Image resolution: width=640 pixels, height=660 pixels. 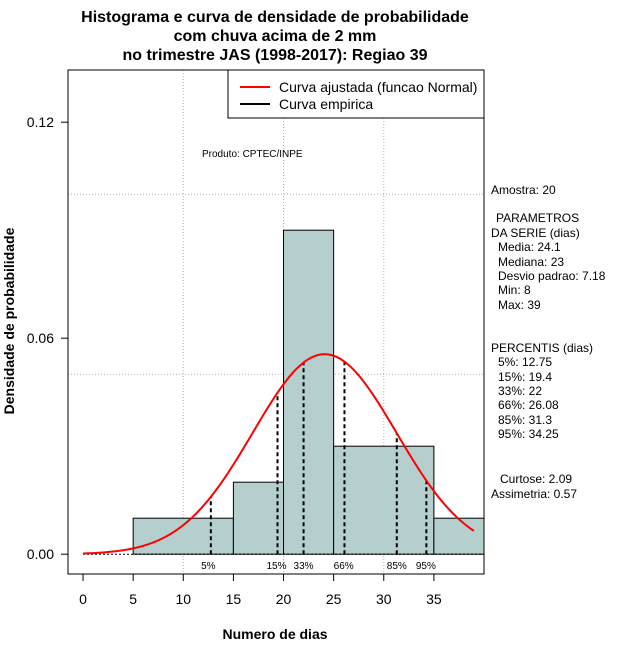 I want to click on percentile-label-1: 5%, so click(x=208, y=566).